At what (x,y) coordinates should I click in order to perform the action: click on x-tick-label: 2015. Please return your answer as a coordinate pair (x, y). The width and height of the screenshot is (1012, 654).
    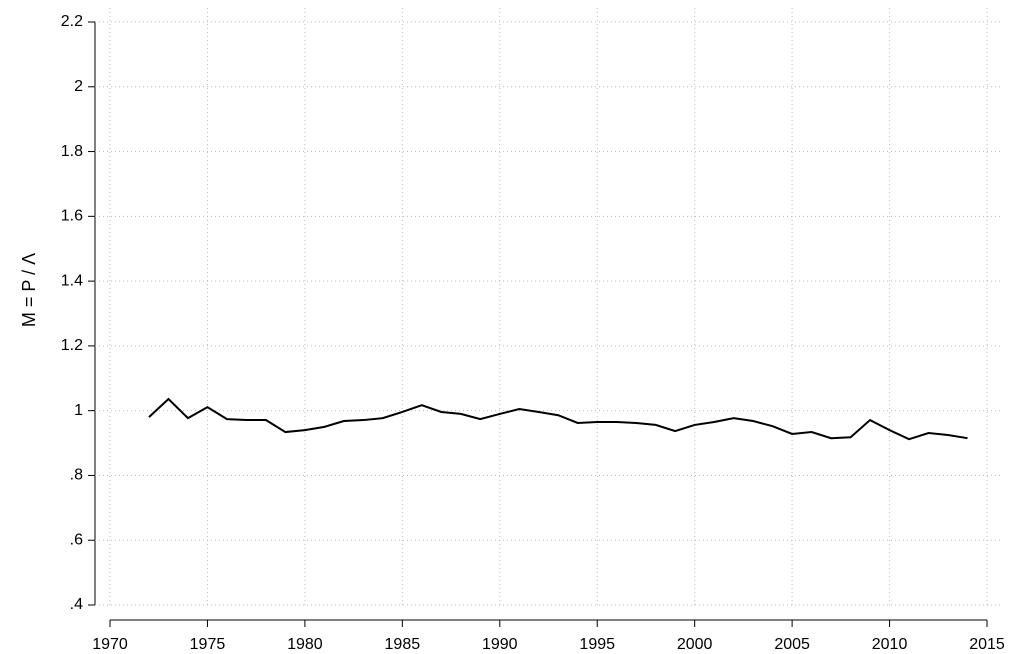
    Looking at the image, I should click on (987, 644).